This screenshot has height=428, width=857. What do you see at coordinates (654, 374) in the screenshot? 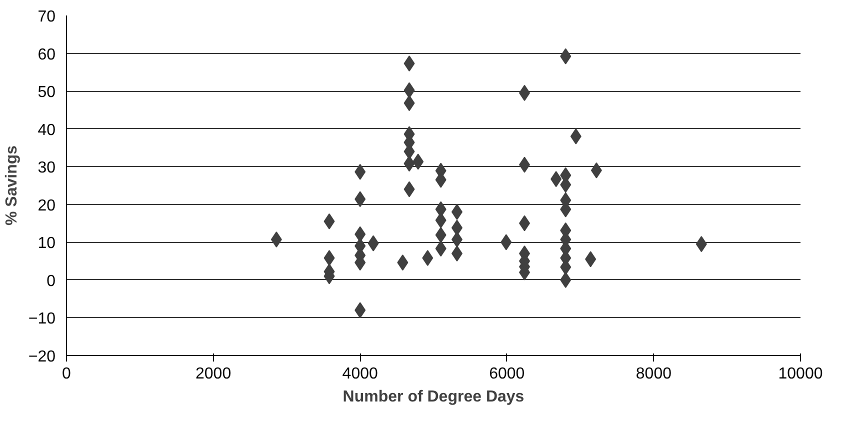
I see `x-tick-label: 8000` at bounding box center [654, 374].